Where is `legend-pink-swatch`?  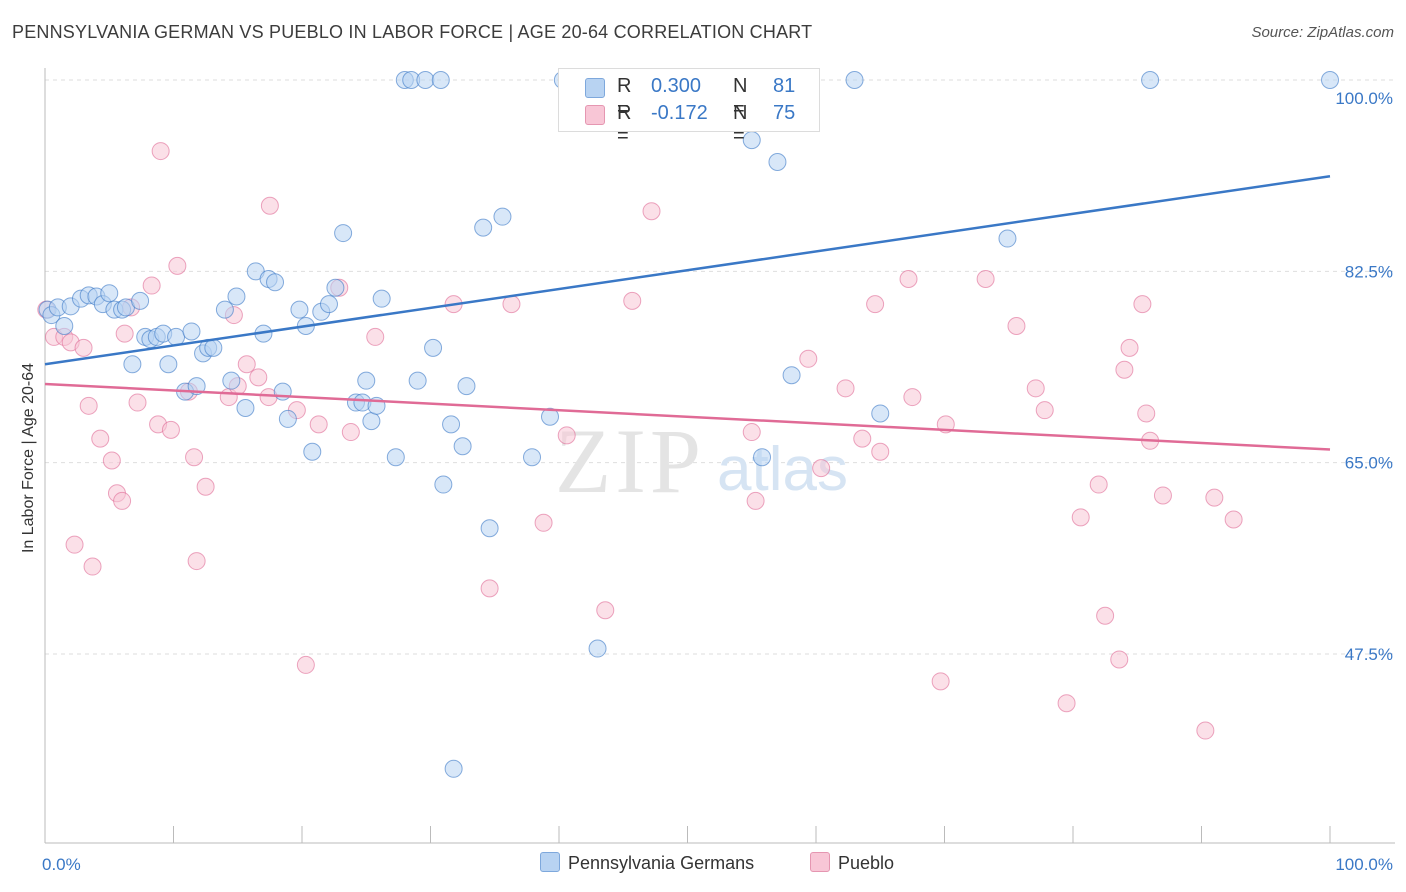
legend-pink-swatch is located at coordinates (820, 862).